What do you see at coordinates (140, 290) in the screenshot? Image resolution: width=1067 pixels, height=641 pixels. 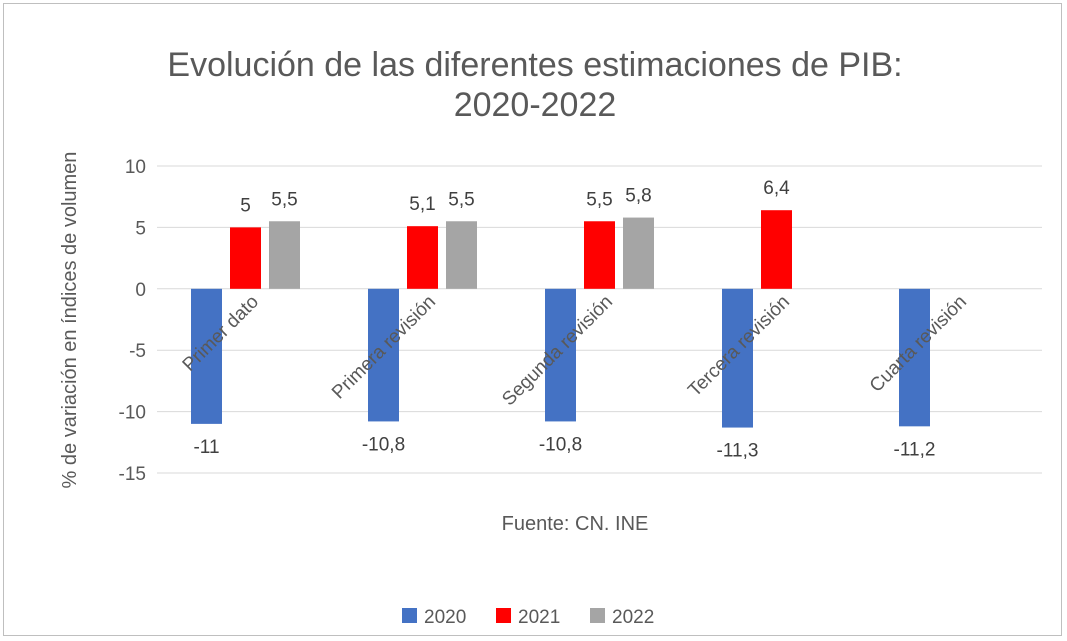 I see `y-tick-label: 0` at bounding box center [140, 290].